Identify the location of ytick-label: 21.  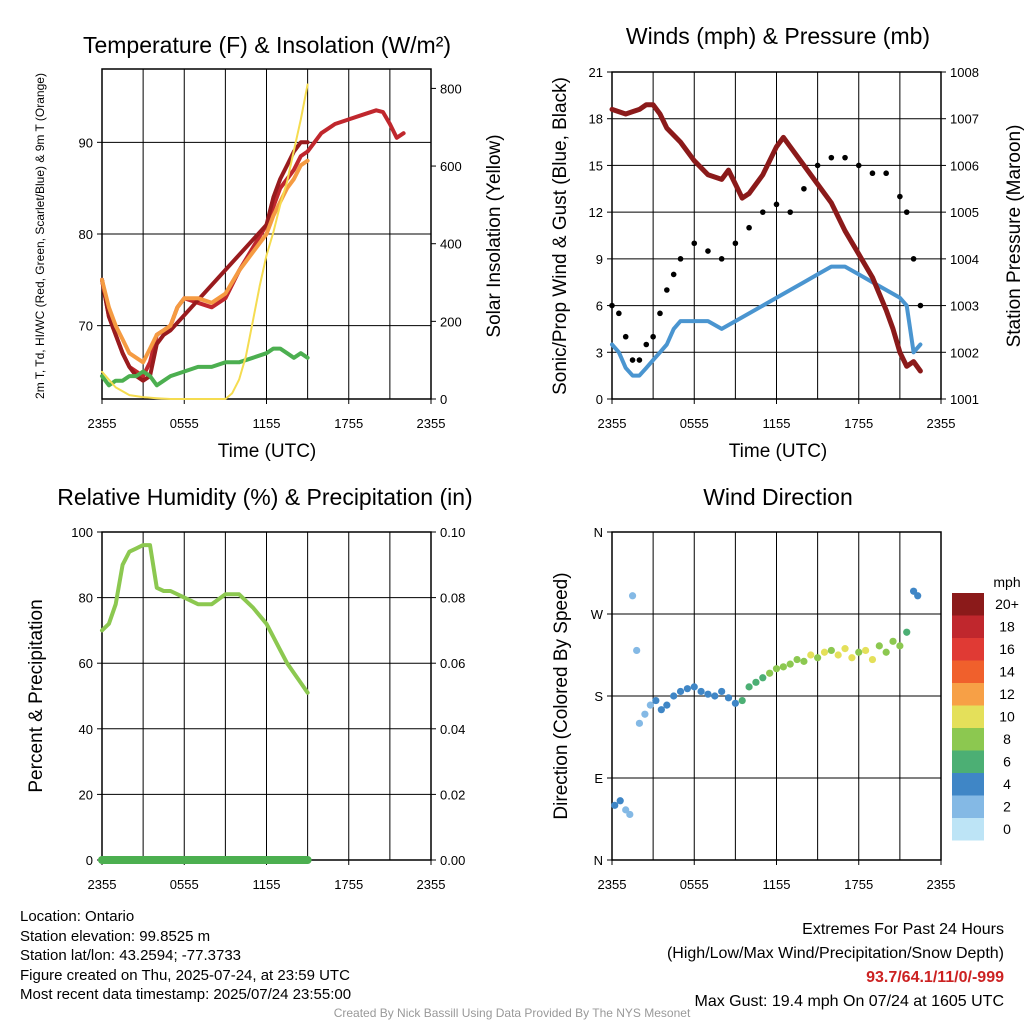
(596, 72).